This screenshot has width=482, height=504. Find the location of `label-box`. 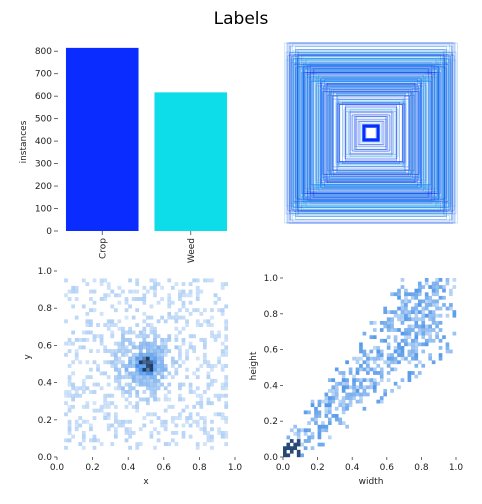

label-box is located at coordinates (371, 133).